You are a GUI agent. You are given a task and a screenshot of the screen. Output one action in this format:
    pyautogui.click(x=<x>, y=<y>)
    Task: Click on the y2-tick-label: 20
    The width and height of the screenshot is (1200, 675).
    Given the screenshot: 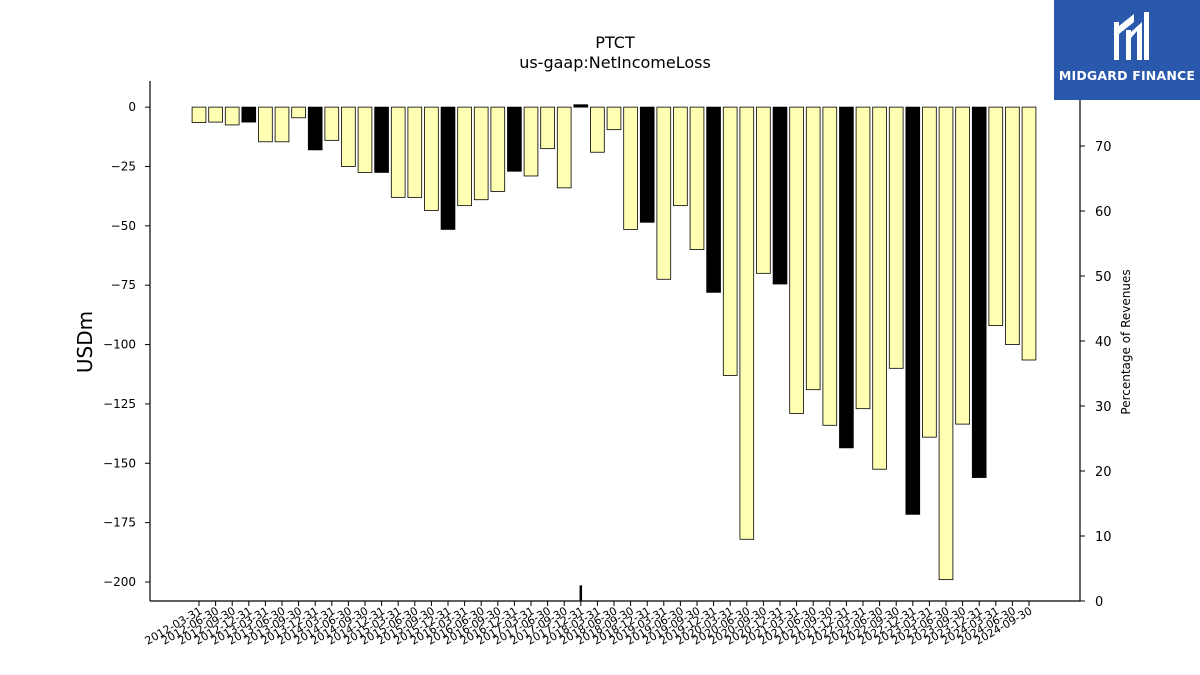 What is the action you would take?
    pyautogui.click(x=1103, y=472)
    